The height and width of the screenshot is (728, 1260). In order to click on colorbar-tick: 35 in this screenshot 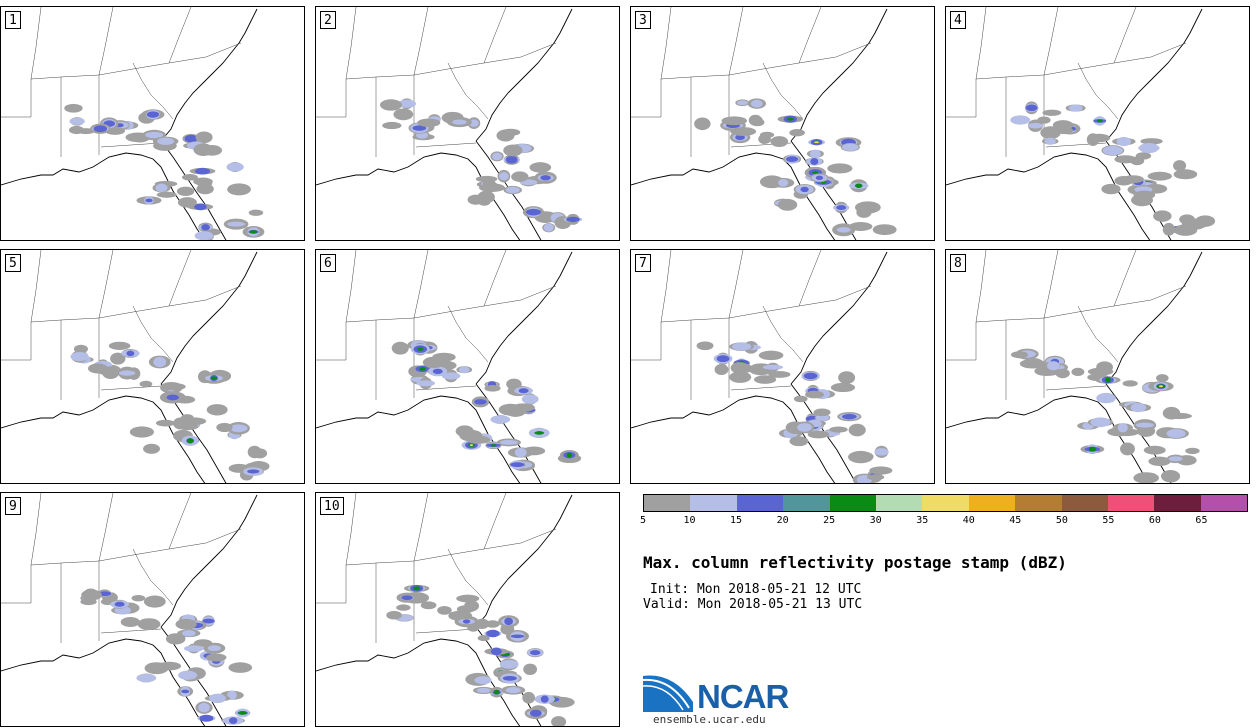, I will do `click(922, 520)`.